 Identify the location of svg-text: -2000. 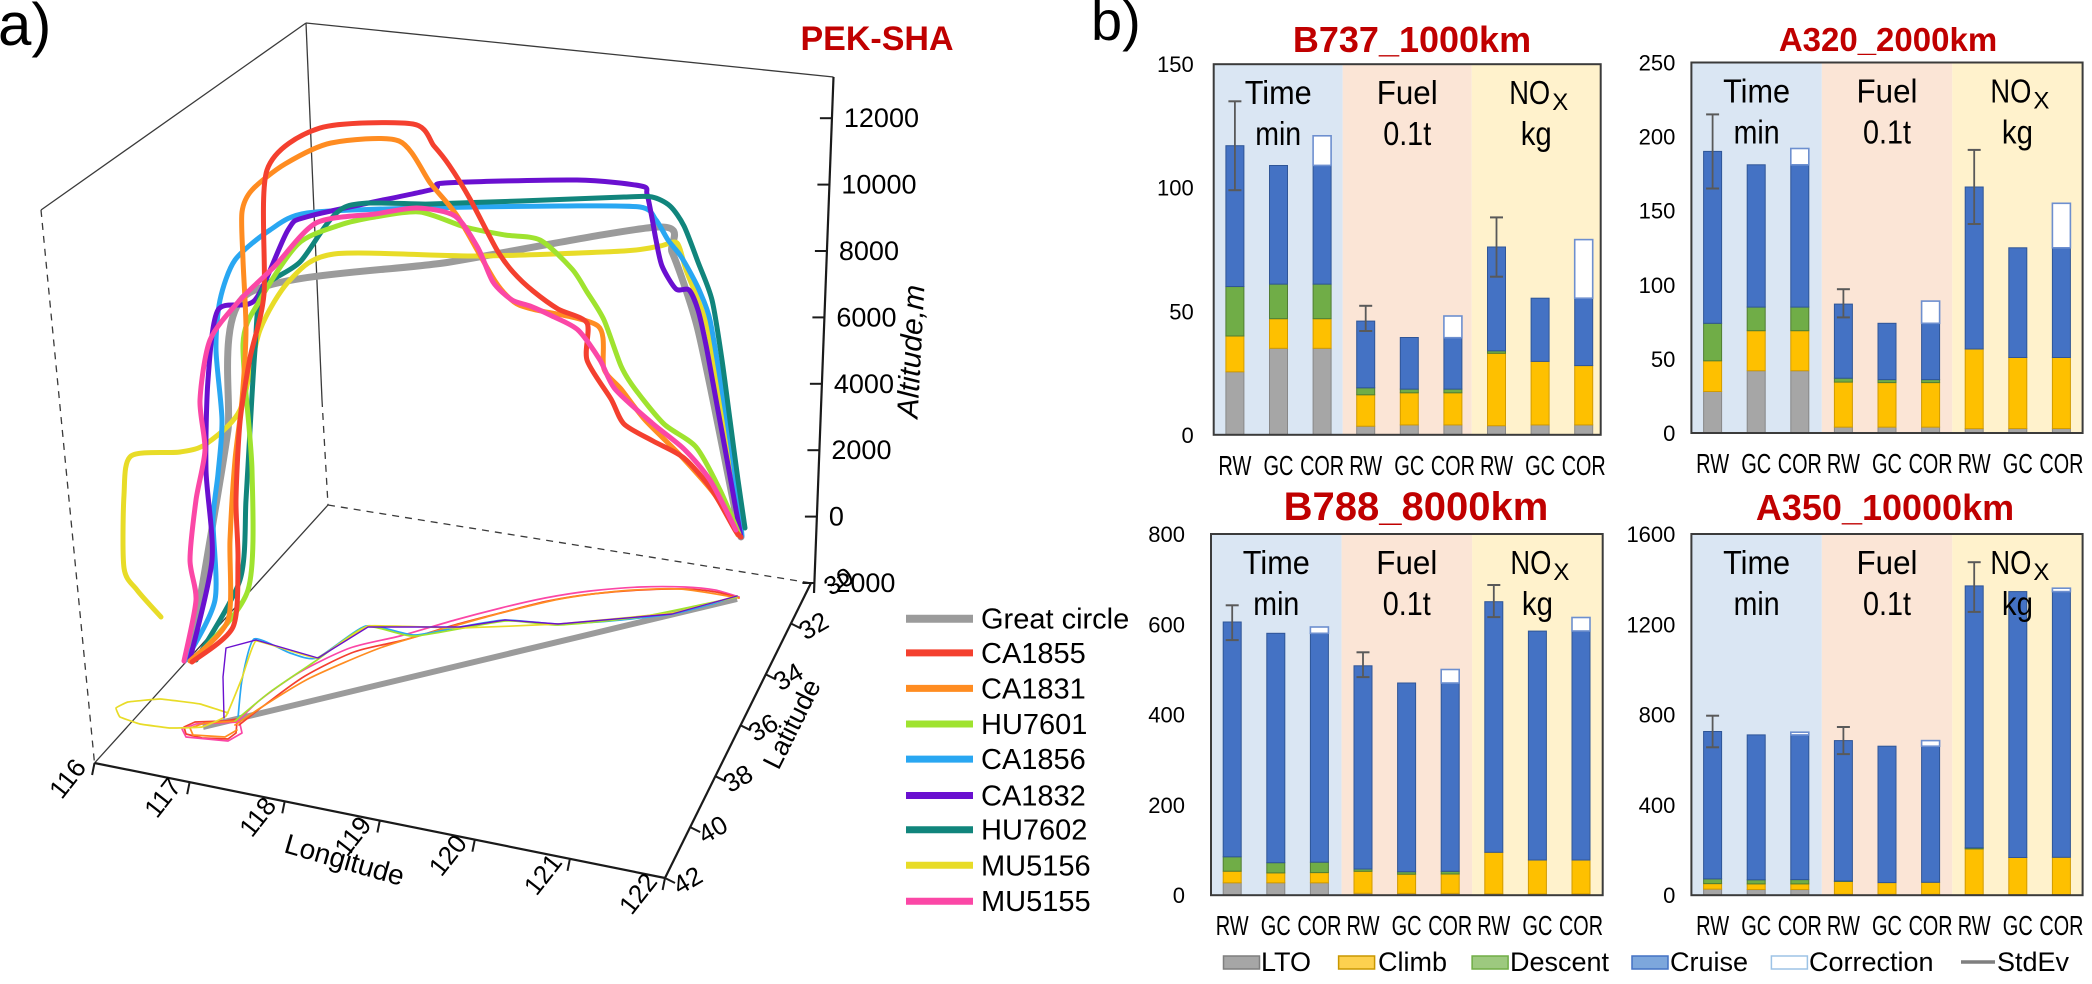
(860, 583).